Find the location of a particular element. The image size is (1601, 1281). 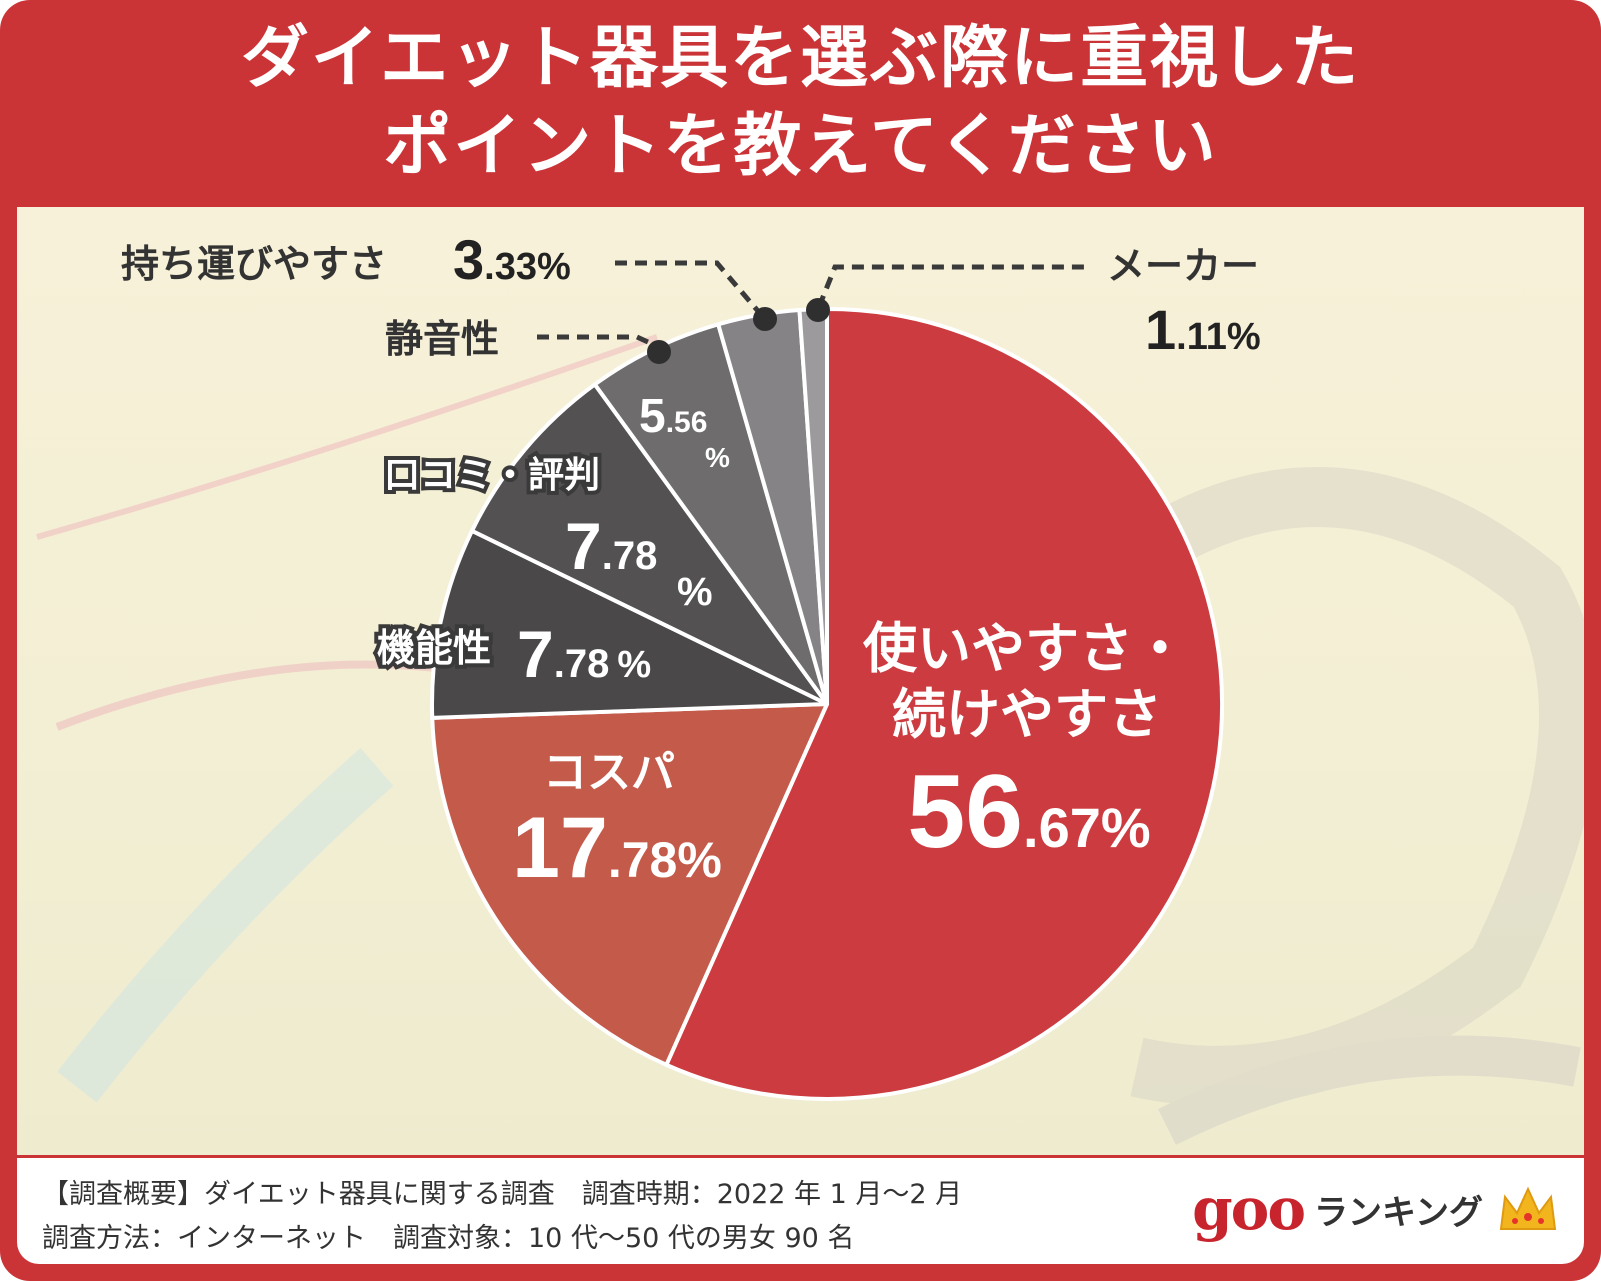

slice-value-tsukaiyasusa: 56.67% is located at coordinates (1028, 812).